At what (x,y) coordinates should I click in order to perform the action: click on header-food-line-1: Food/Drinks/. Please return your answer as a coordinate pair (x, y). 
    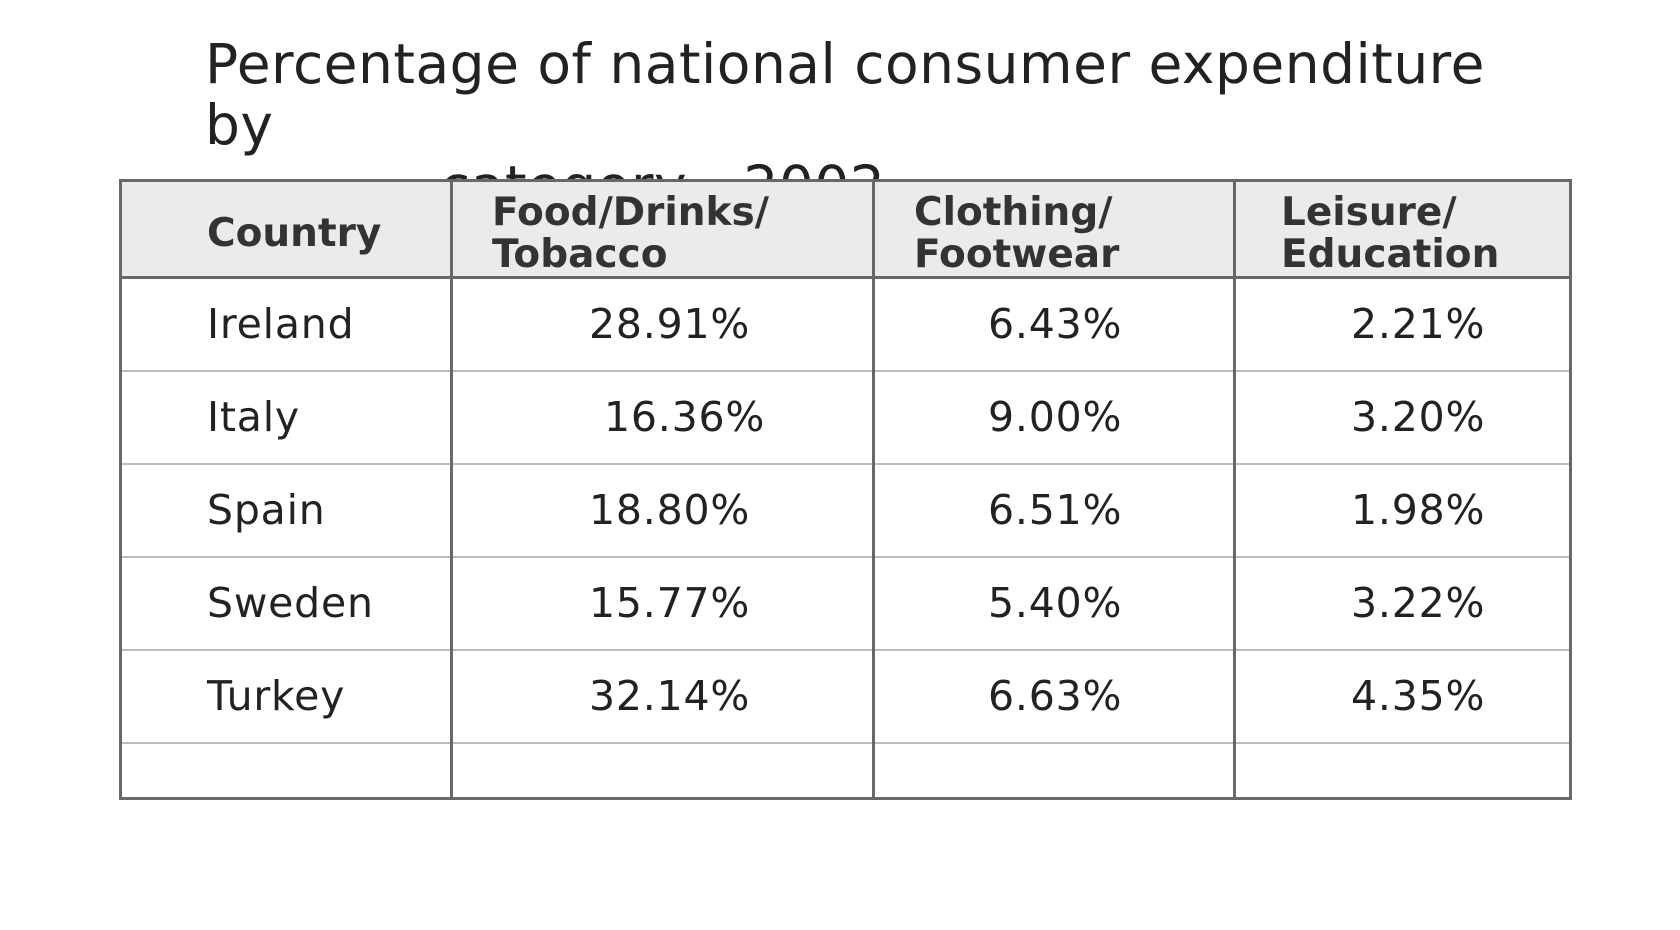
    Looking at the image, I should click on (630, 212).